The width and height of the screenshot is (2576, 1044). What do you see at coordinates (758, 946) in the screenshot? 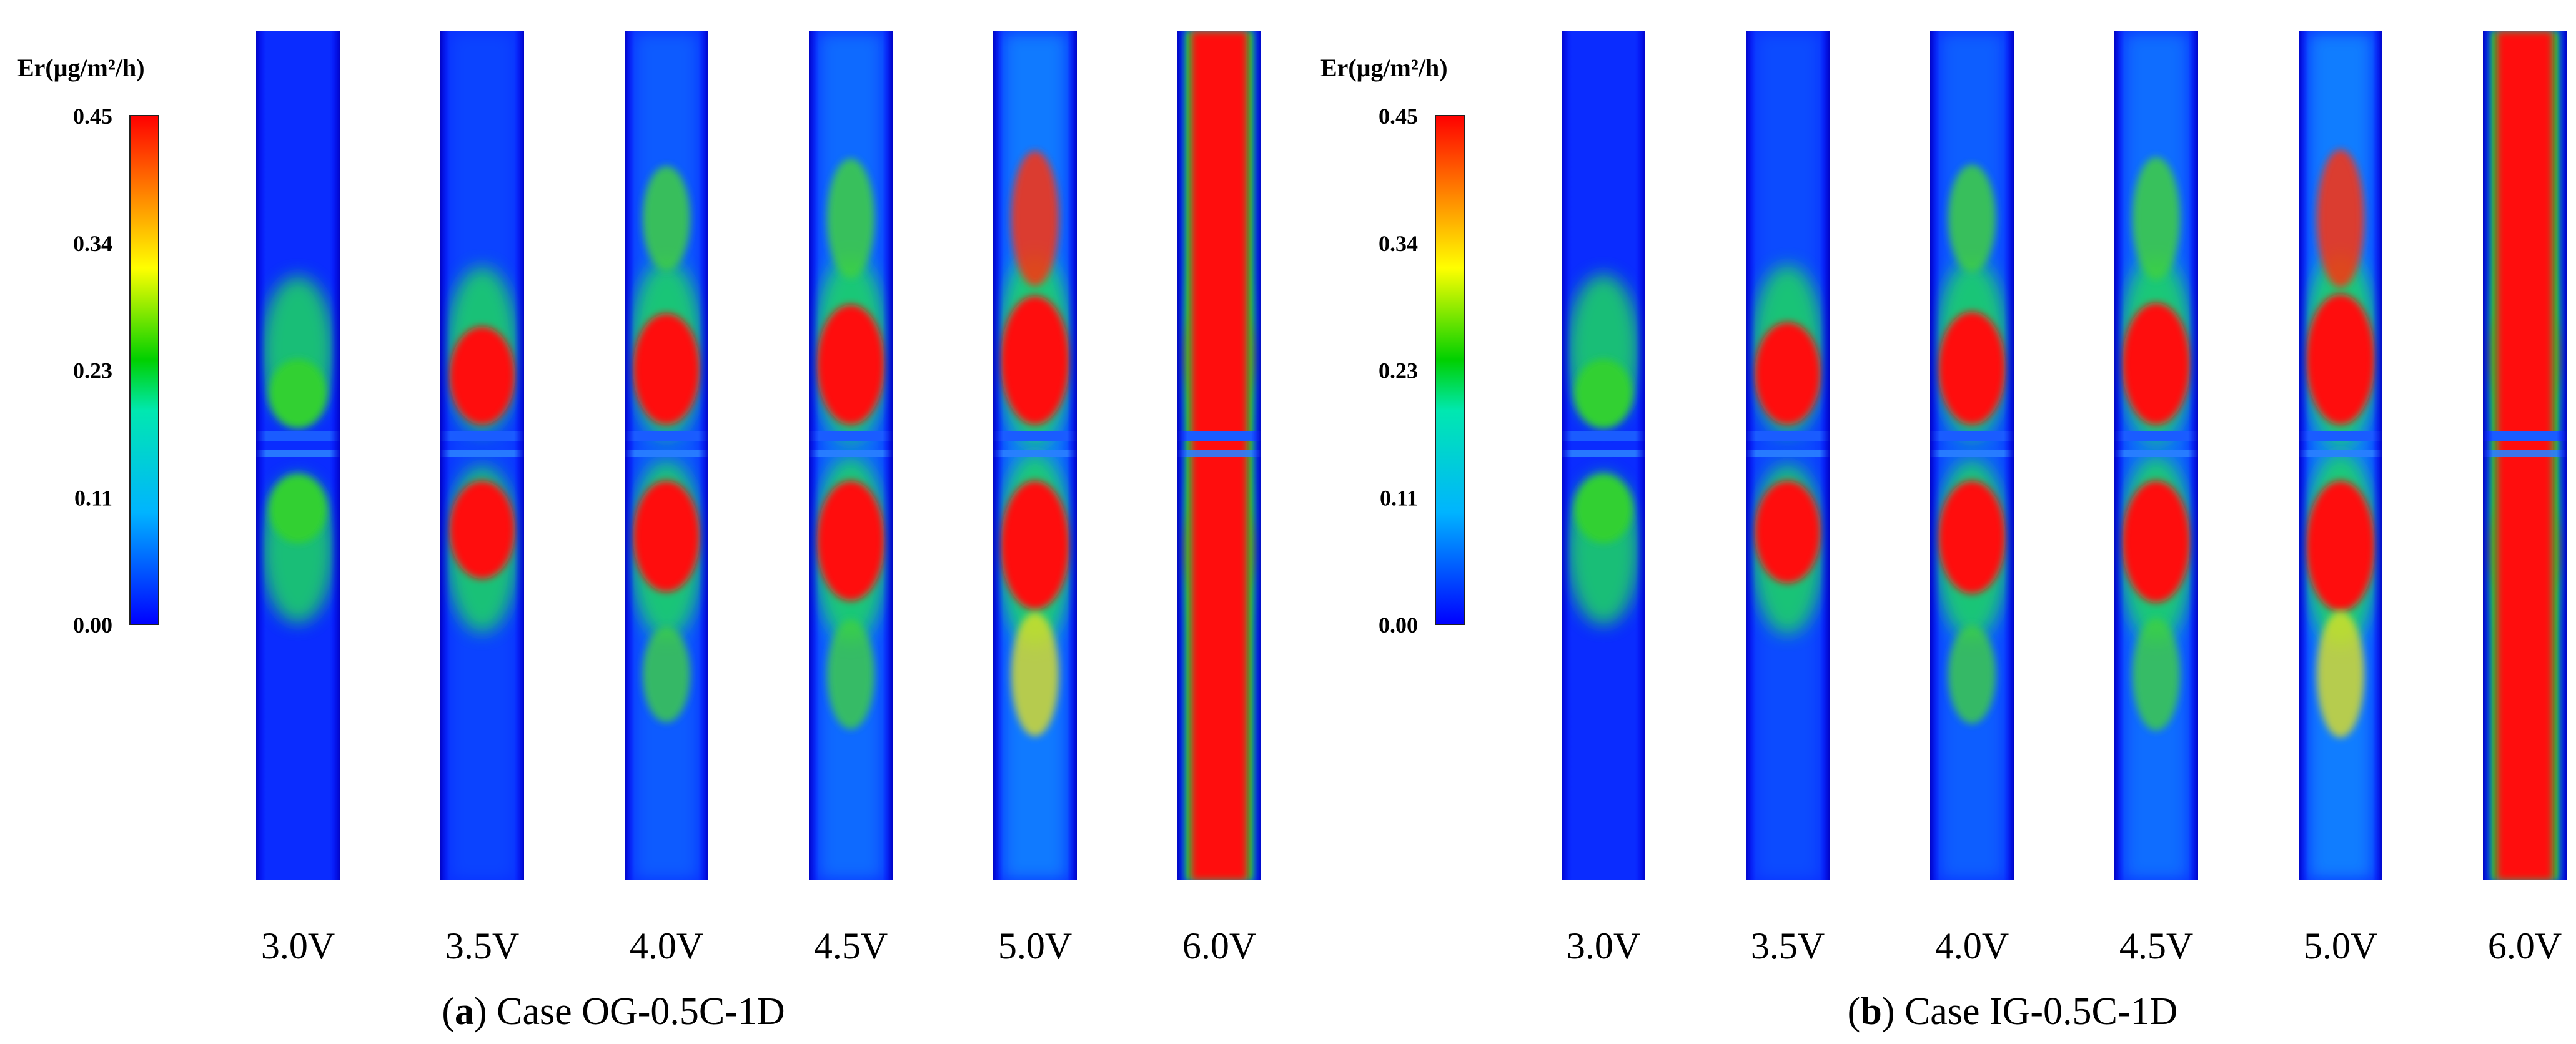
I see `voltage-labels-a: 3.0V 3.5V 4.0V 4.5V 5.0V 6.0V` at bounding box center [758, 946].